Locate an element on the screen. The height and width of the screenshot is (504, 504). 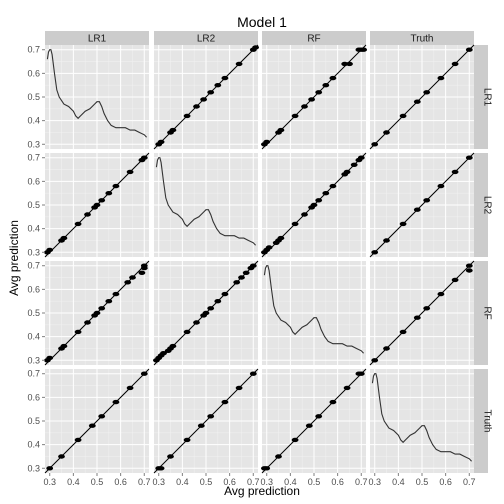
row-strips: LR1 LR2 RF Truth is located at coordinates (483, 259).